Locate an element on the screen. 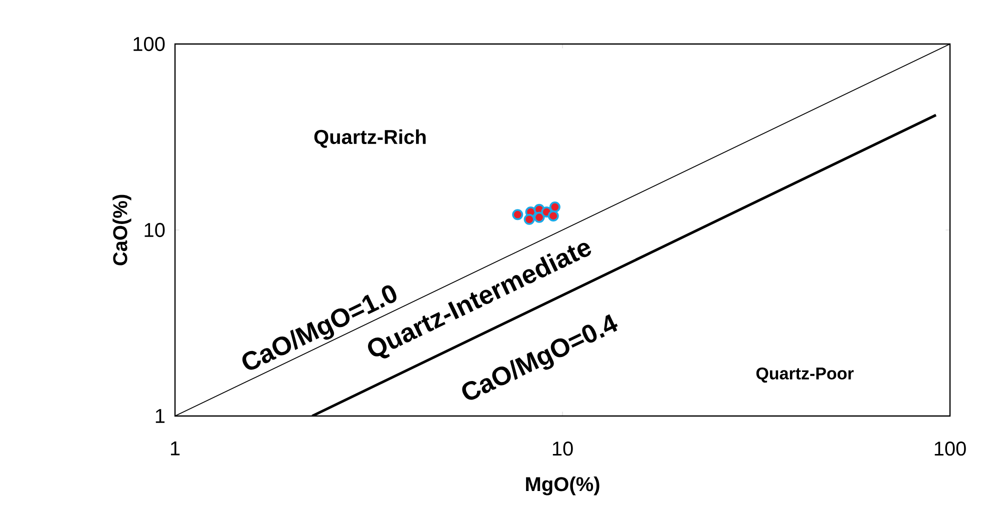 The width and height of the screenshot is (983, 511). annotation: Quartz-Poor is located at coordinates (805, 375).